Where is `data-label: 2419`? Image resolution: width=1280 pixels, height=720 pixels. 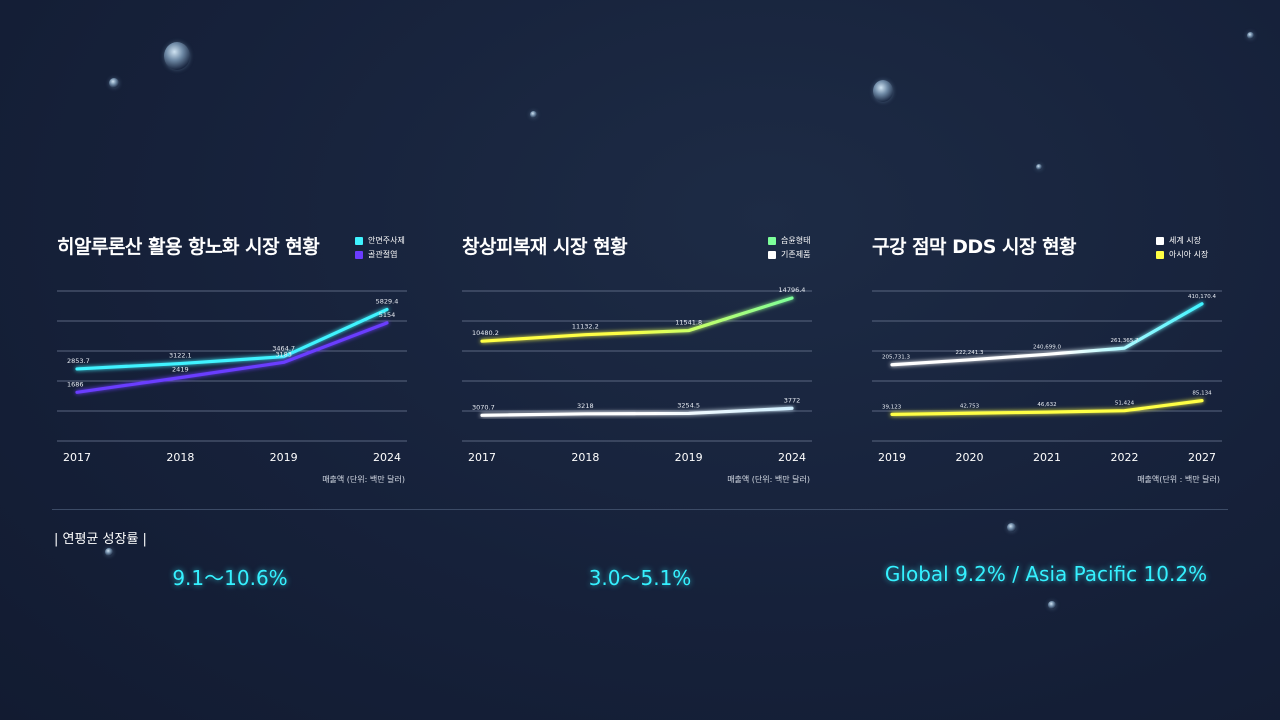
data-label: 2419 is located at coordinates (180, 370).